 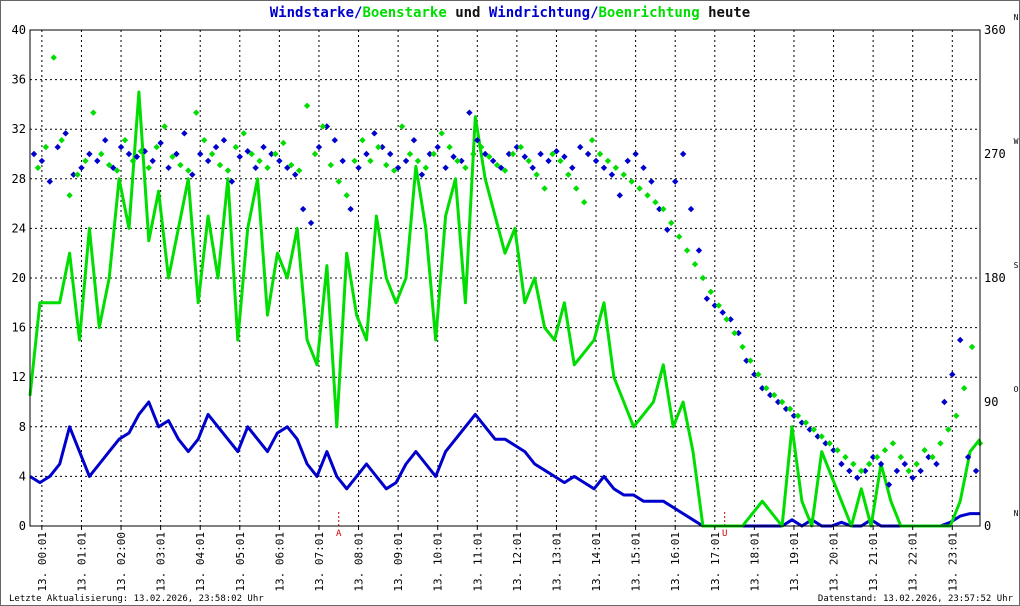 I want to click on x-tick-label: 13. 19:01, so click(x=794, y=562).